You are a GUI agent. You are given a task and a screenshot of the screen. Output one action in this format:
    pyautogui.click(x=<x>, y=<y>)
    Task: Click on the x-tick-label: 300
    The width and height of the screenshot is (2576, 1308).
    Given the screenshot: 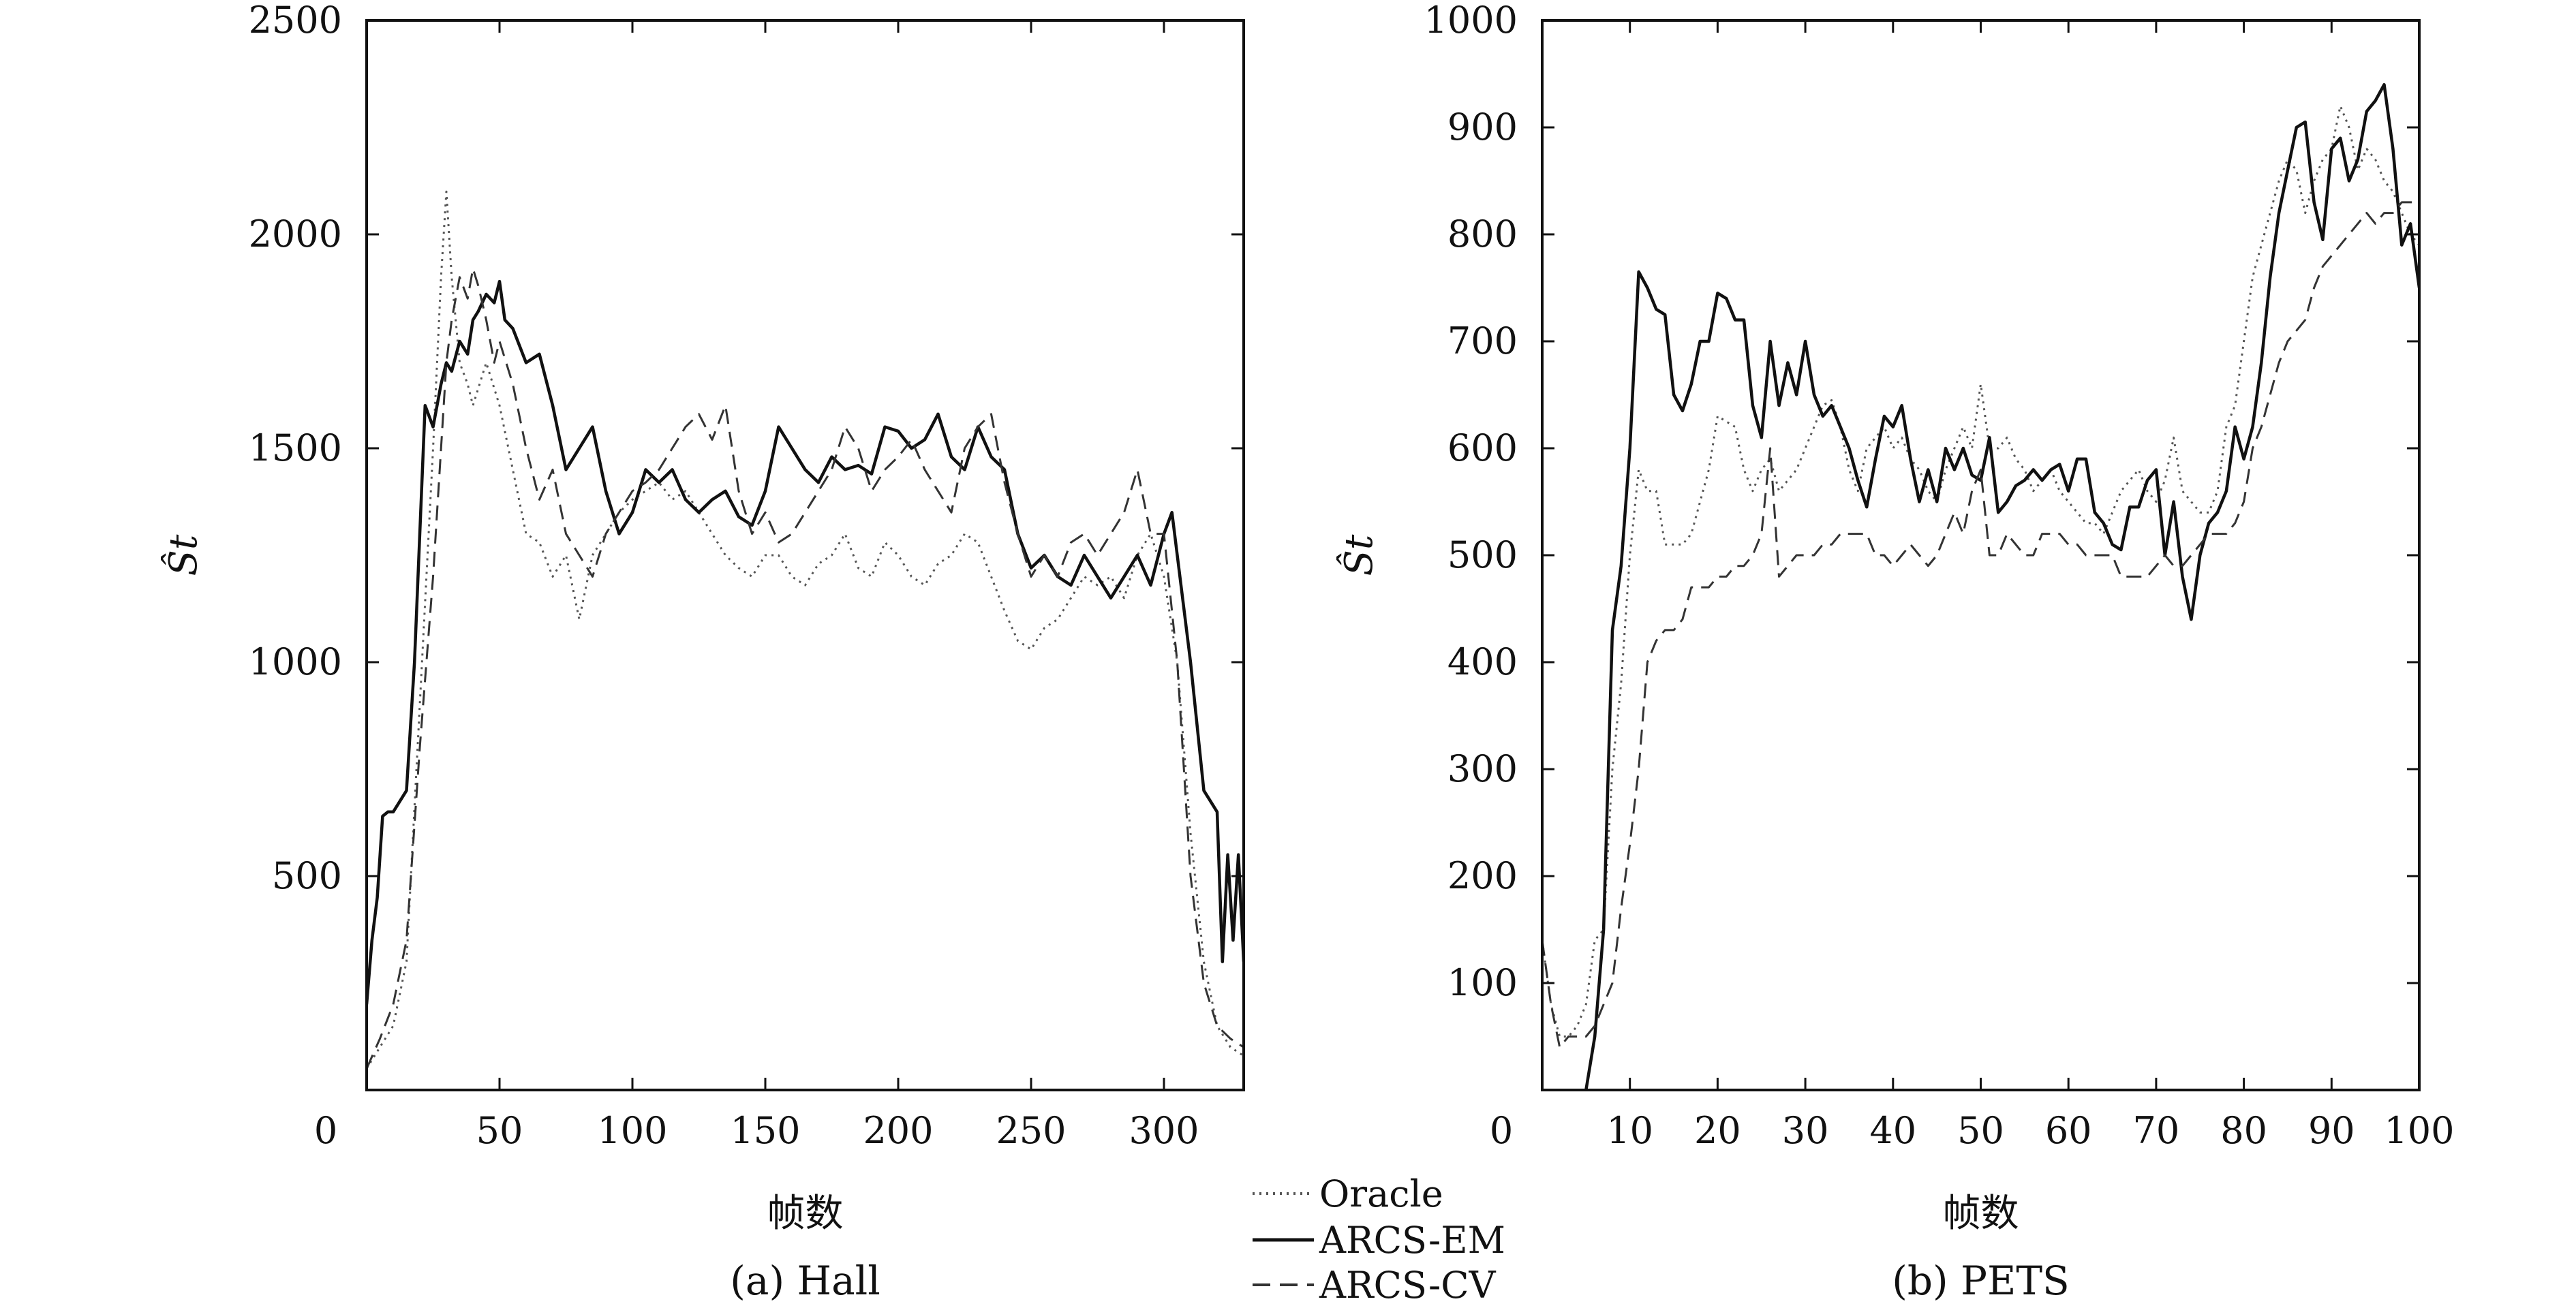 What is the action you would take?
    pyautogui.click(x=1164, y=1130)
    